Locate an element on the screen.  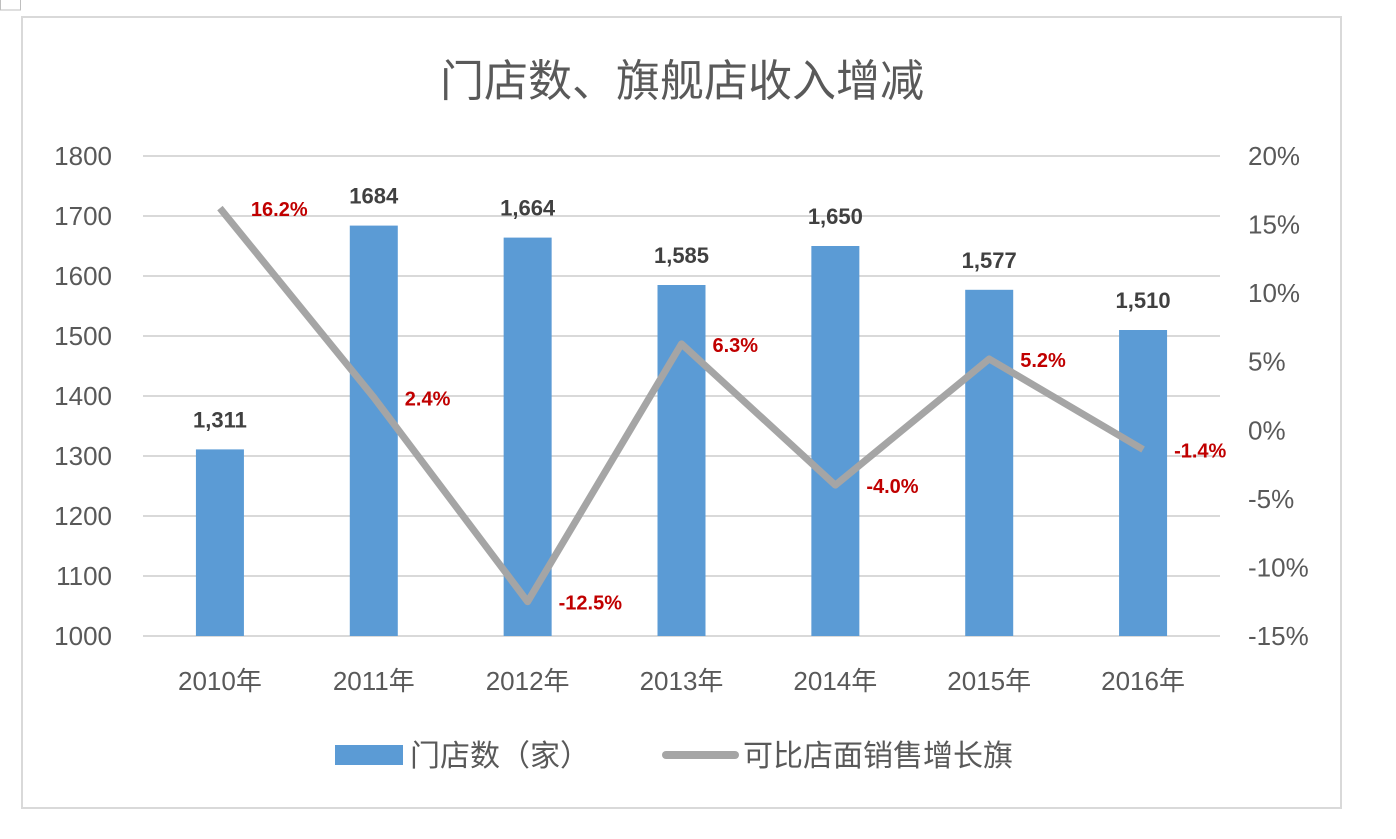
bar-label: 1,311 is located at coordinates (220, 419).